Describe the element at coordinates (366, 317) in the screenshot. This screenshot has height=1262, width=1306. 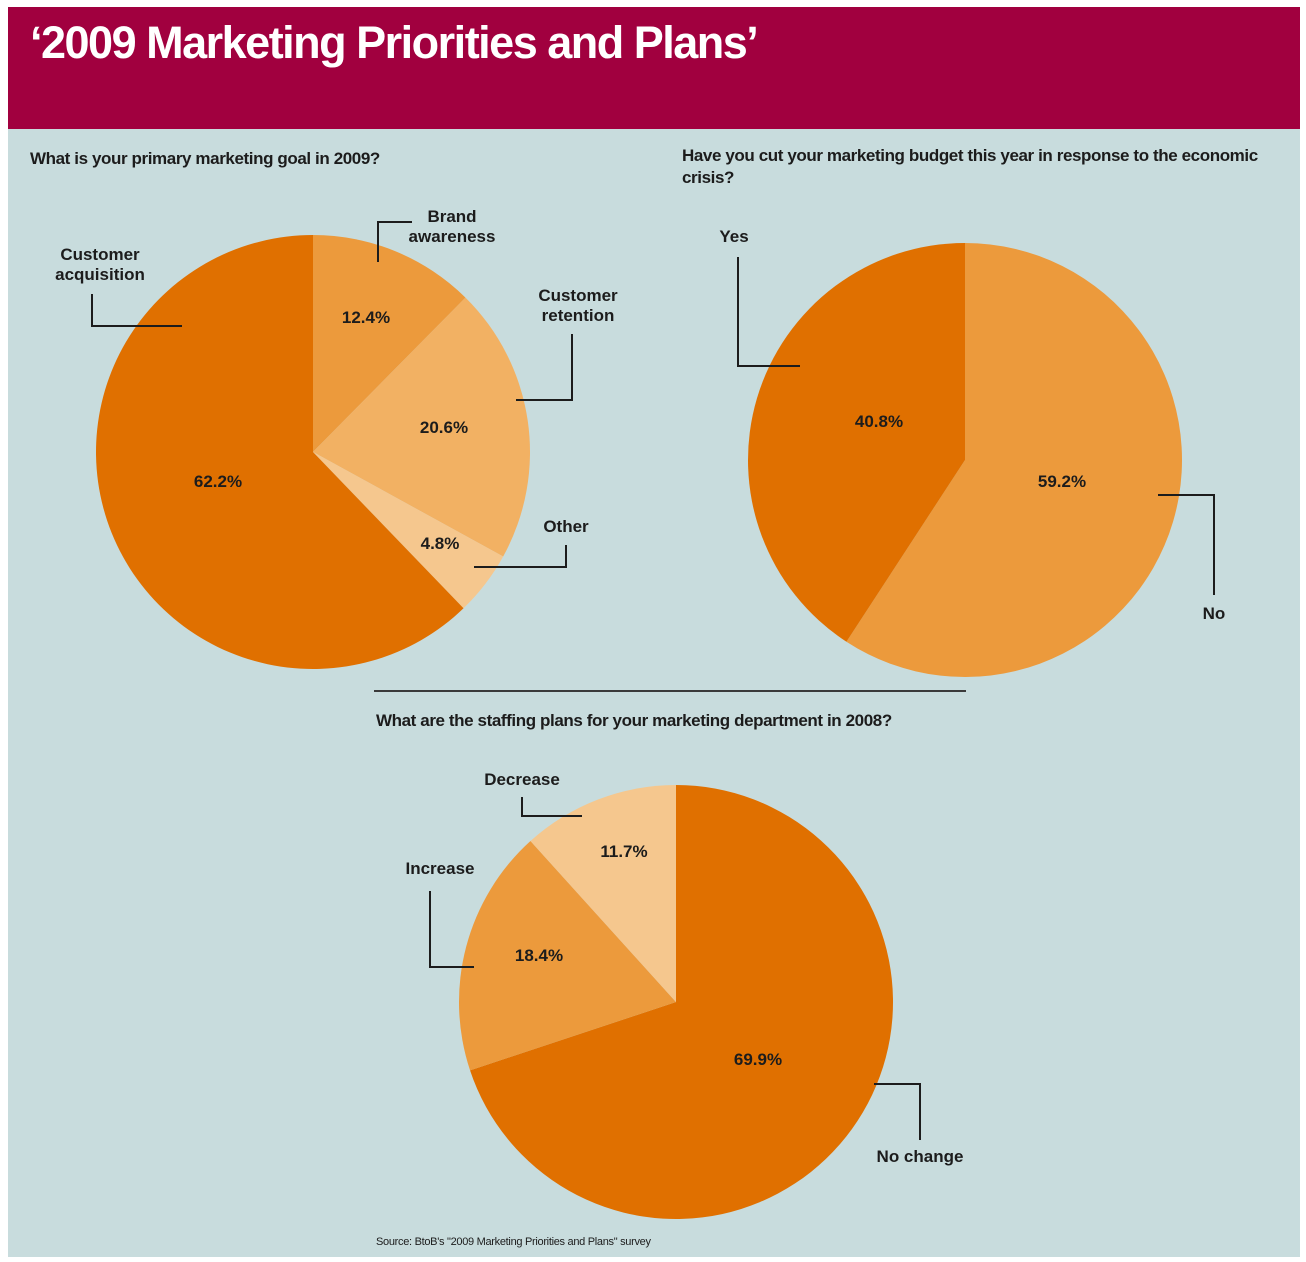
I see `data-label-goal-brand-awareness: 12.4%` at that location.